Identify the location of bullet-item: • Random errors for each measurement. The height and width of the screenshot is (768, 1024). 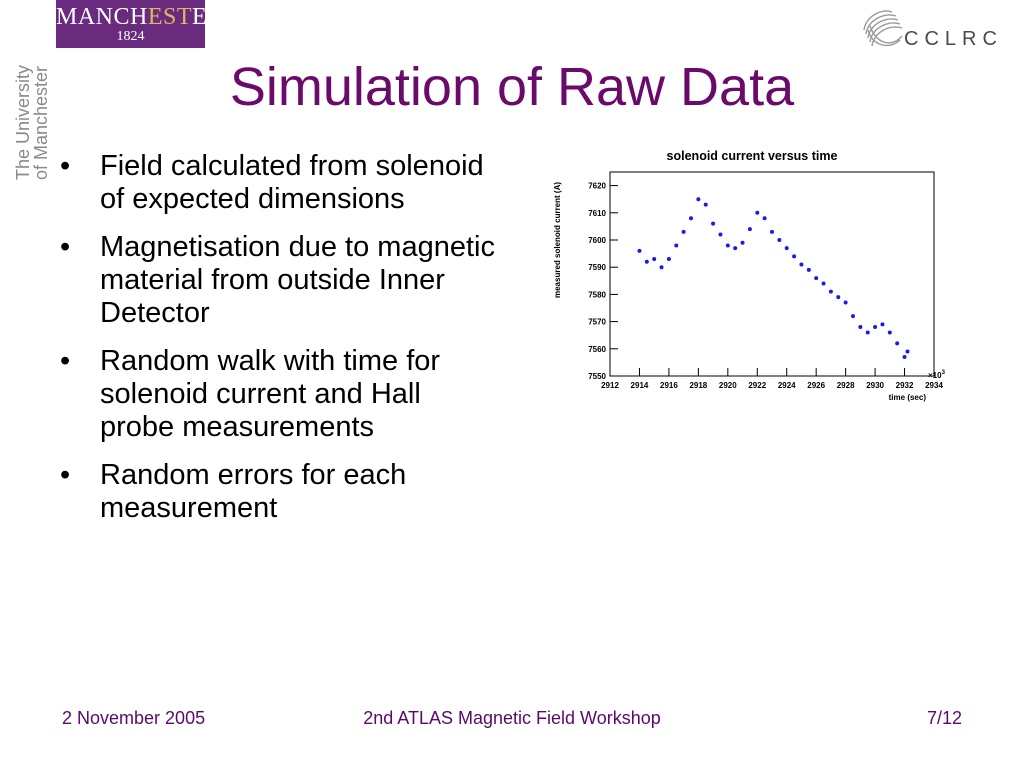
(280, 492).